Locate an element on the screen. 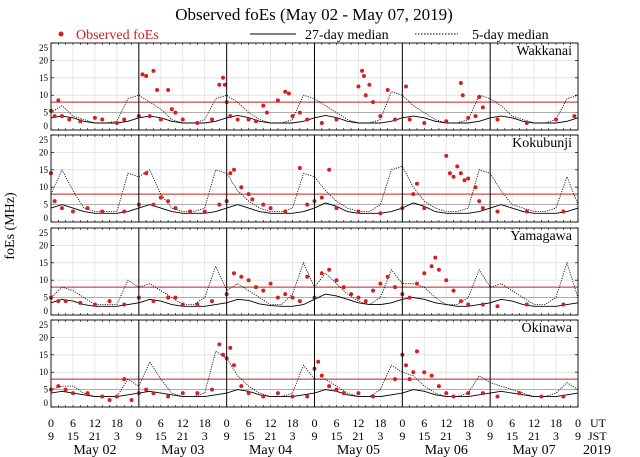  ut-label: UT is located at coordinates (598, 423).